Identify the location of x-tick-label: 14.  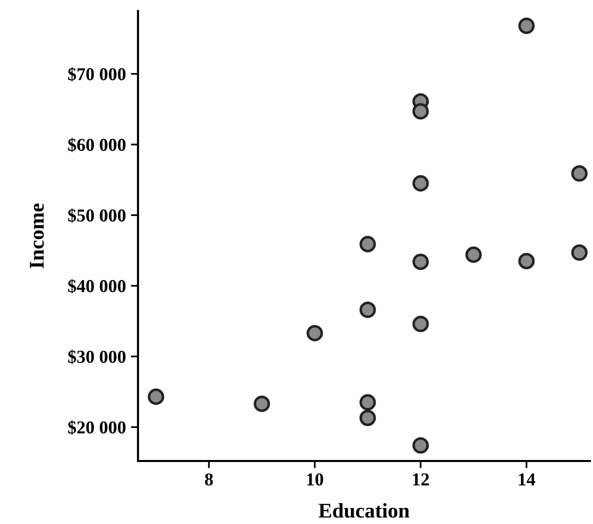
(527, 479).